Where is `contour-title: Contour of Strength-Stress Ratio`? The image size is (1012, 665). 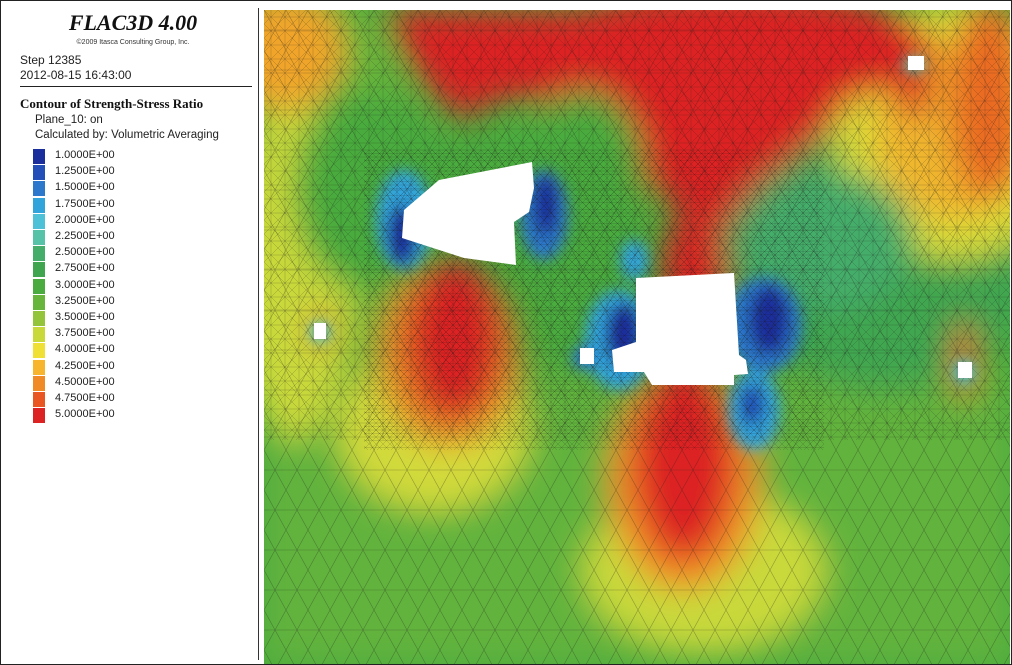 contour-title: Contour of Strength-Stress Ratio is located at coordinates (112, 103).